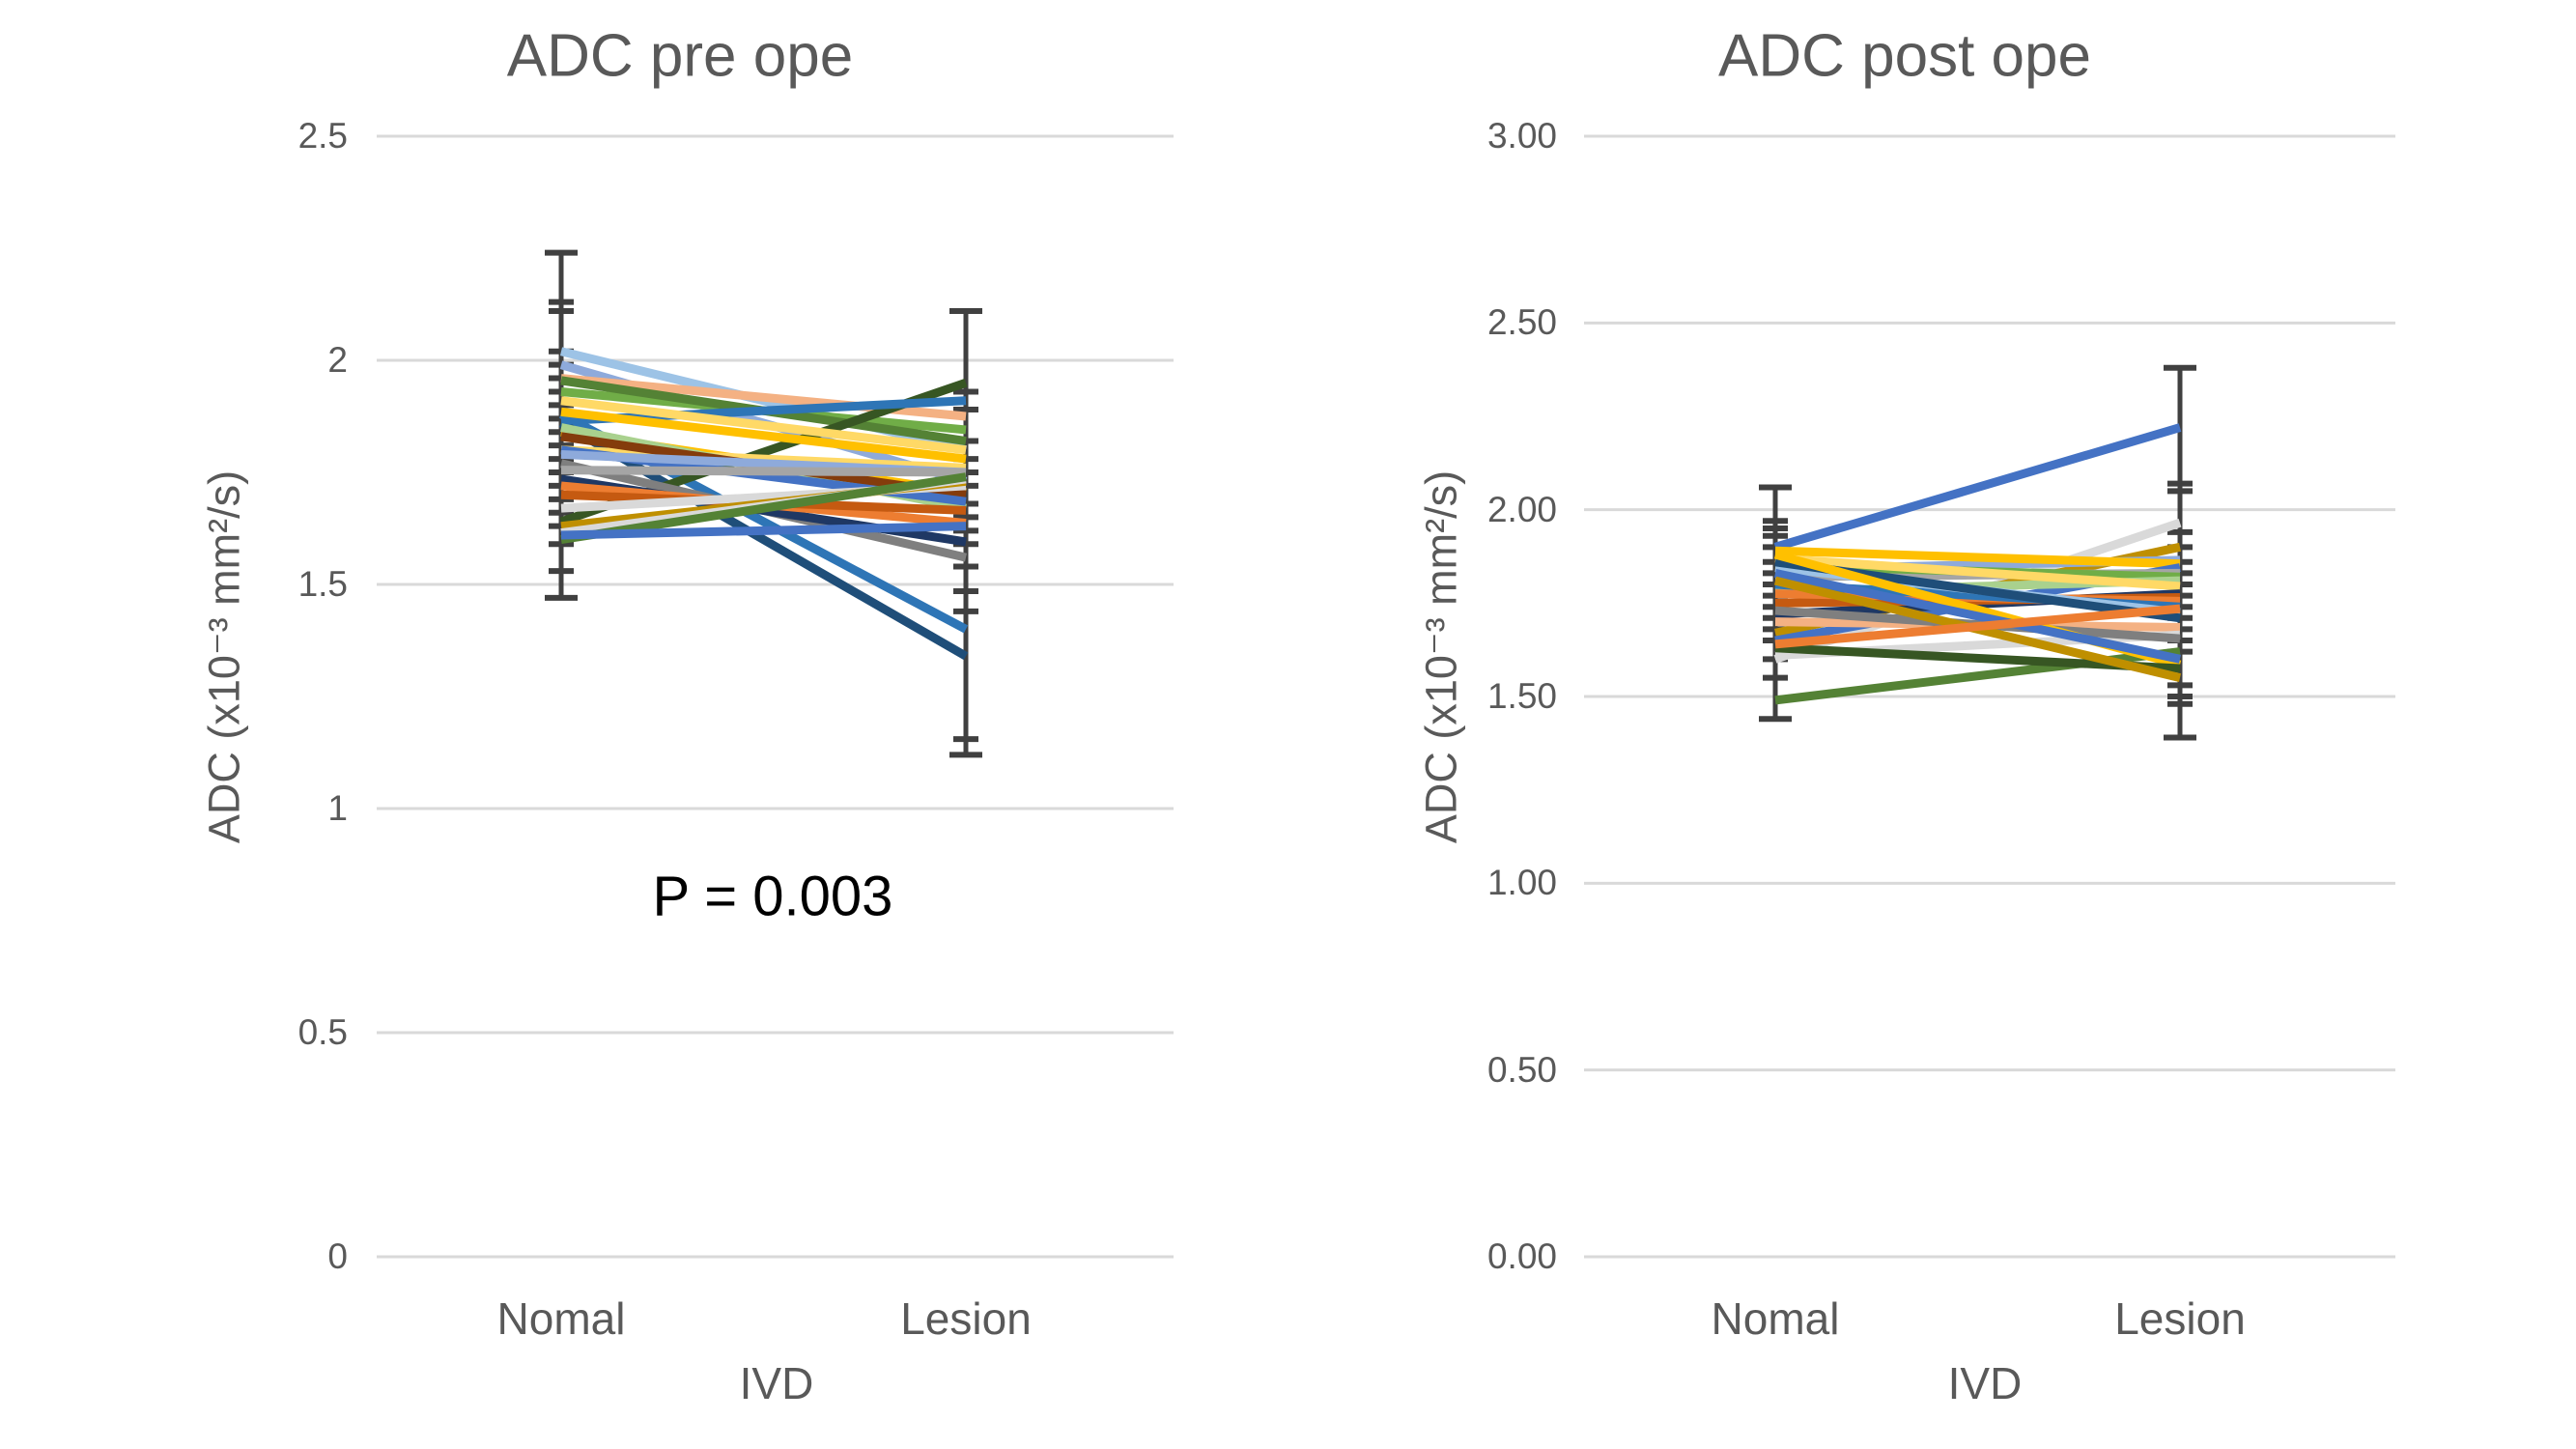 This screenshot has width=2576, height=1449. I want to click on y-tick-label: 2.00, so click(1521, 509).